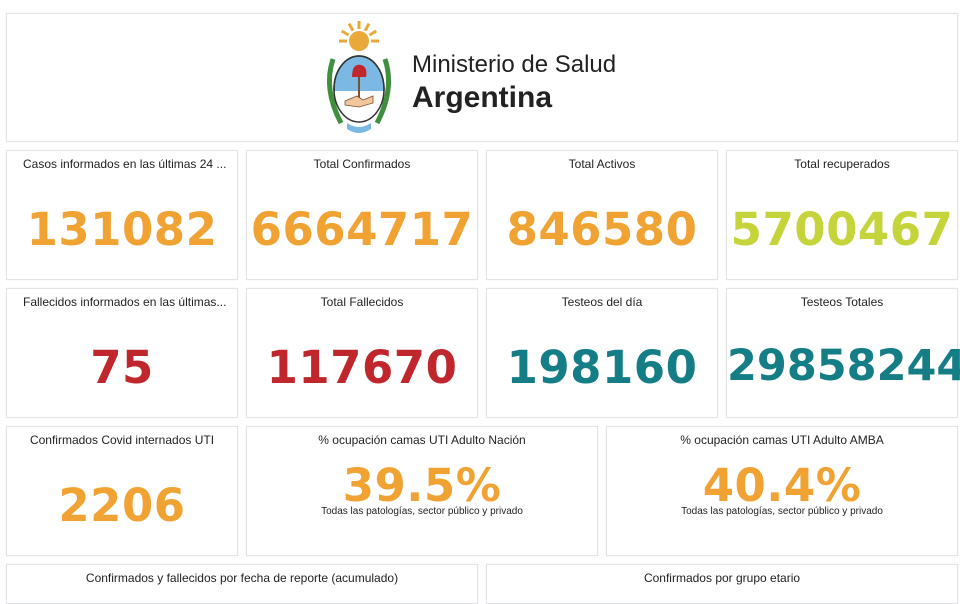  I want to click on brand-ministry: Ministerio de Salud, so click(514, 64).